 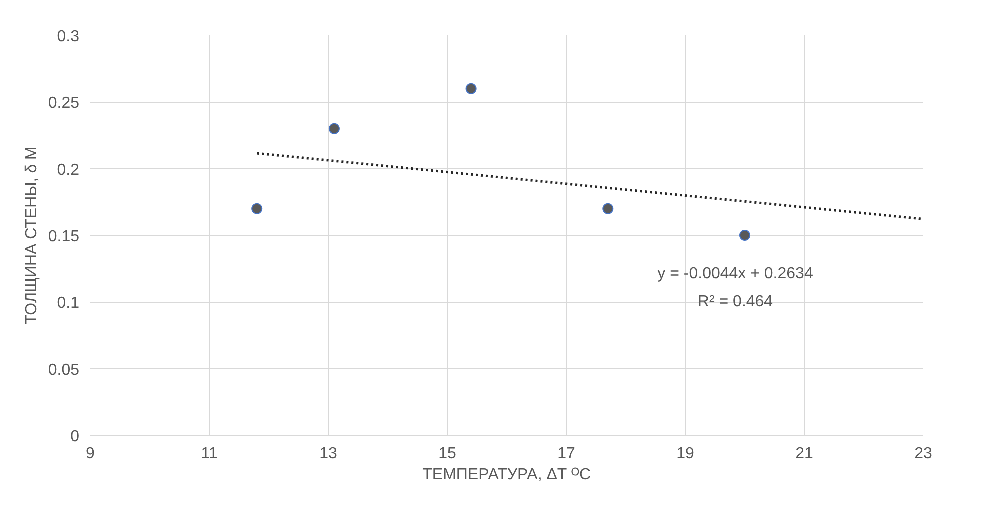 I want to click on x-tick-label: 11, so click(x=209, y=454).